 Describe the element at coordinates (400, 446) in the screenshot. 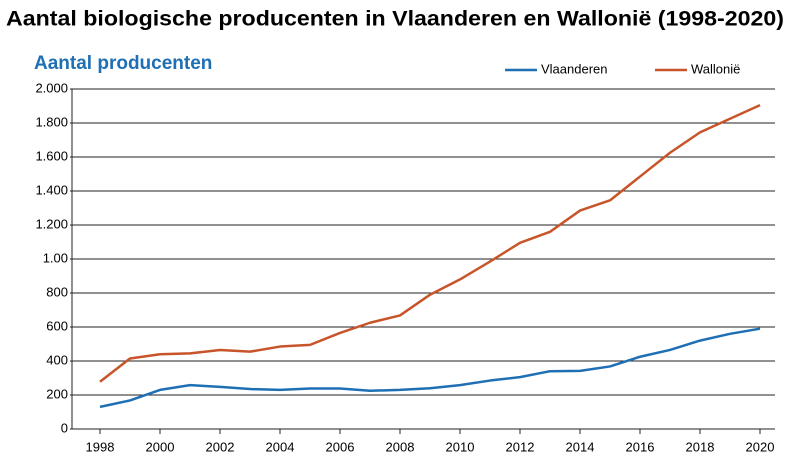

I see `x-tick-label: 2008` at that location.